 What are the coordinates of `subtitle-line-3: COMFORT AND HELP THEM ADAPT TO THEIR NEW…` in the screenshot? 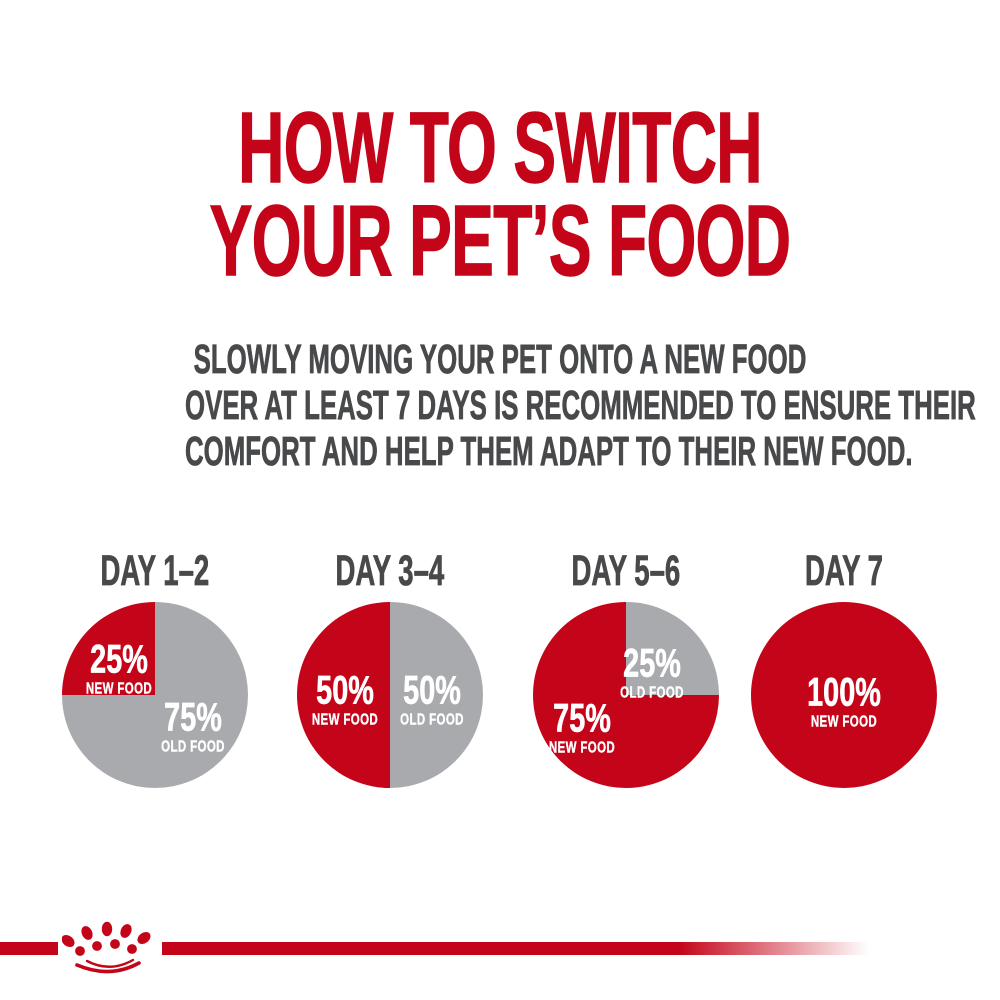 It's located at (549, 451).